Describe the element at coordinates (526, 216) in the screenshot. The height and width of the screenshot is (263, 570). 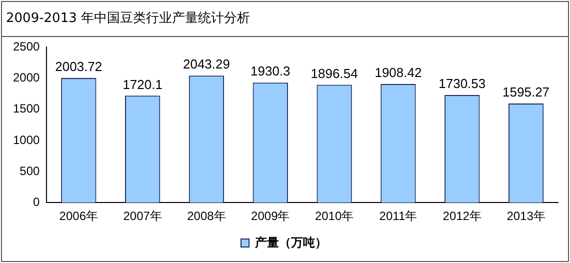
I see `x-tick-label: 2013年` at that location.